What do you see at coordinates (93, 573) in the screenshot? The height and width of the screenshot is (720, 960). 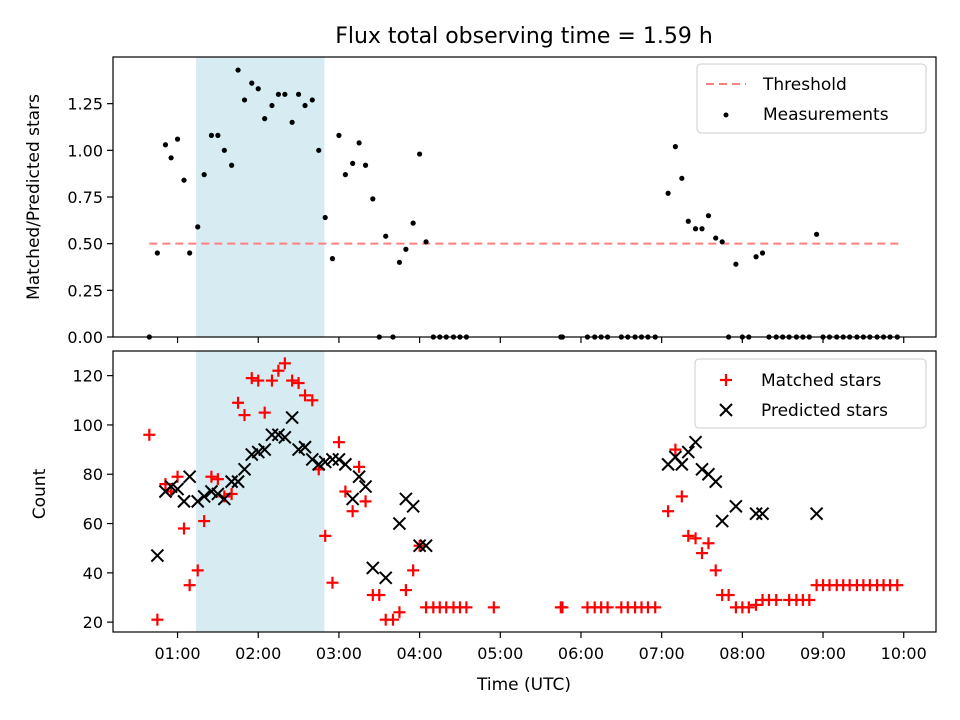 I see `count-y-tick-label: 40` at bounding box center [93, 573].